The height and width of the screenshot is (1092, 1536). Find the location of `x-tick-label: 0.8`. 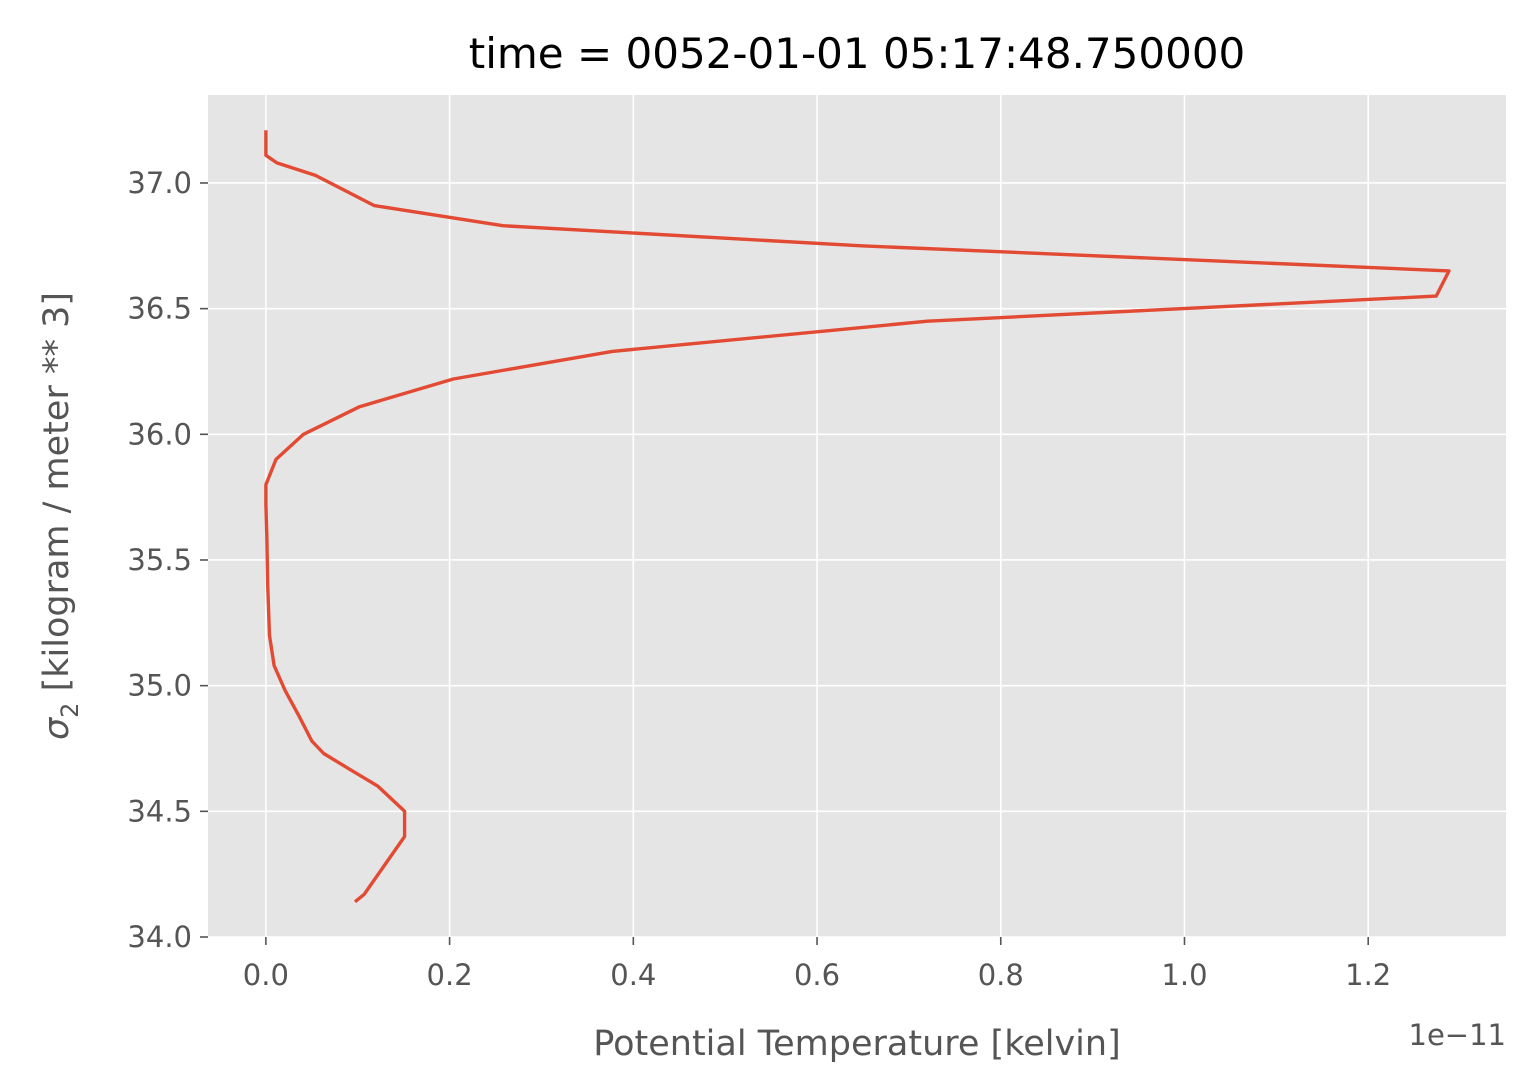

x-tick-label: 0.8 is located at coordinates (1001, 975).